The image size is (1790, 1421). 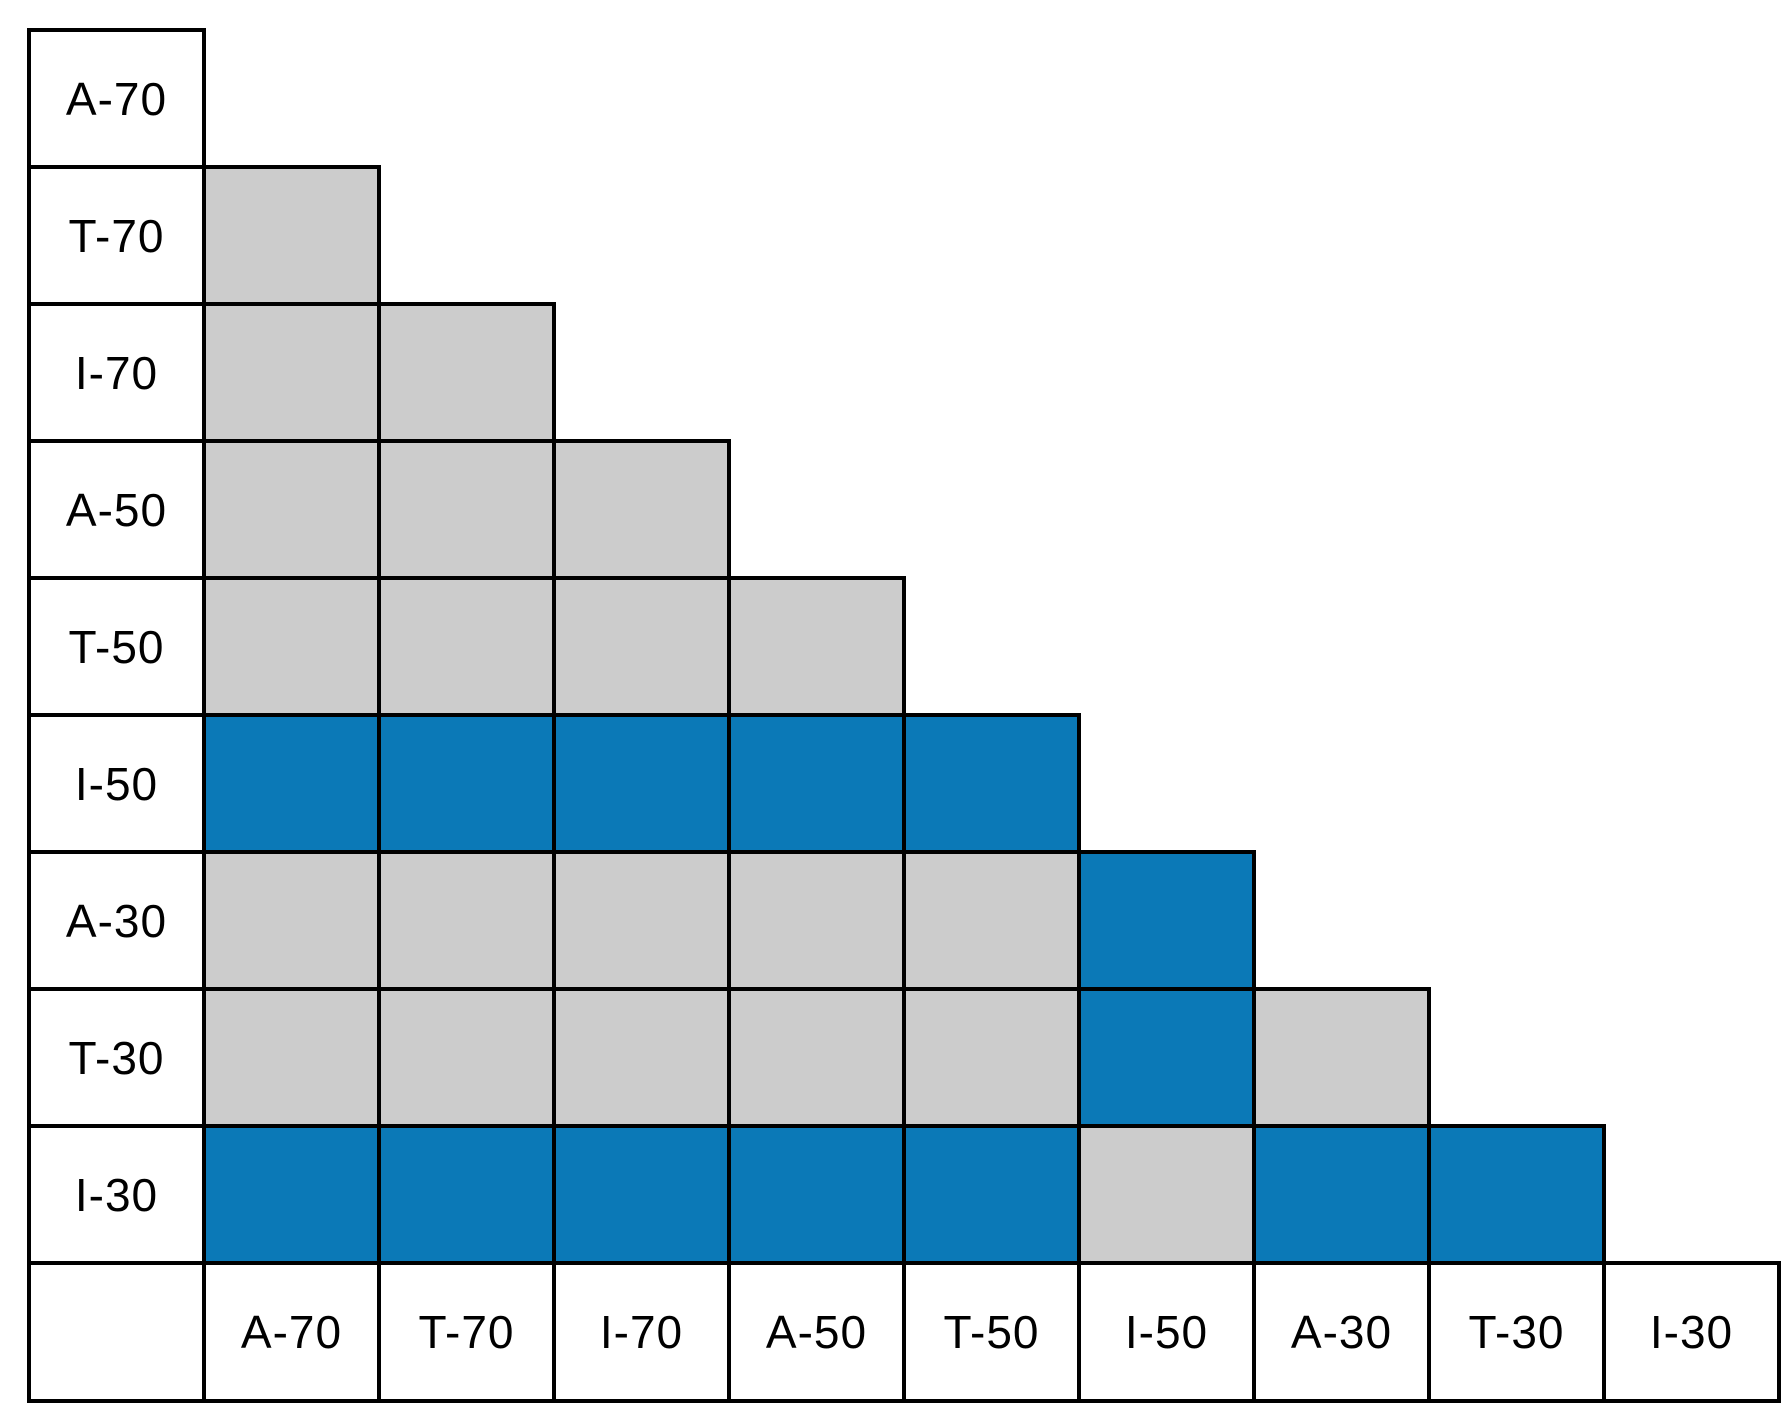 I want to click on row-label-i-50: I-50, so click(x=116, y=783).